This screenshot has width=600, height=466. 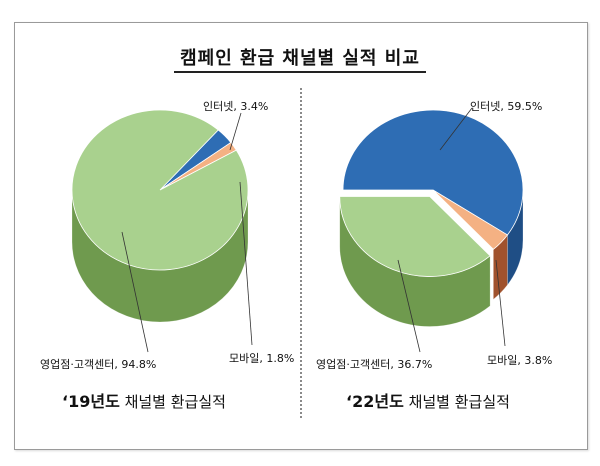 I want to click on leader-line-mobile-2019, so click(x=246, y=263).